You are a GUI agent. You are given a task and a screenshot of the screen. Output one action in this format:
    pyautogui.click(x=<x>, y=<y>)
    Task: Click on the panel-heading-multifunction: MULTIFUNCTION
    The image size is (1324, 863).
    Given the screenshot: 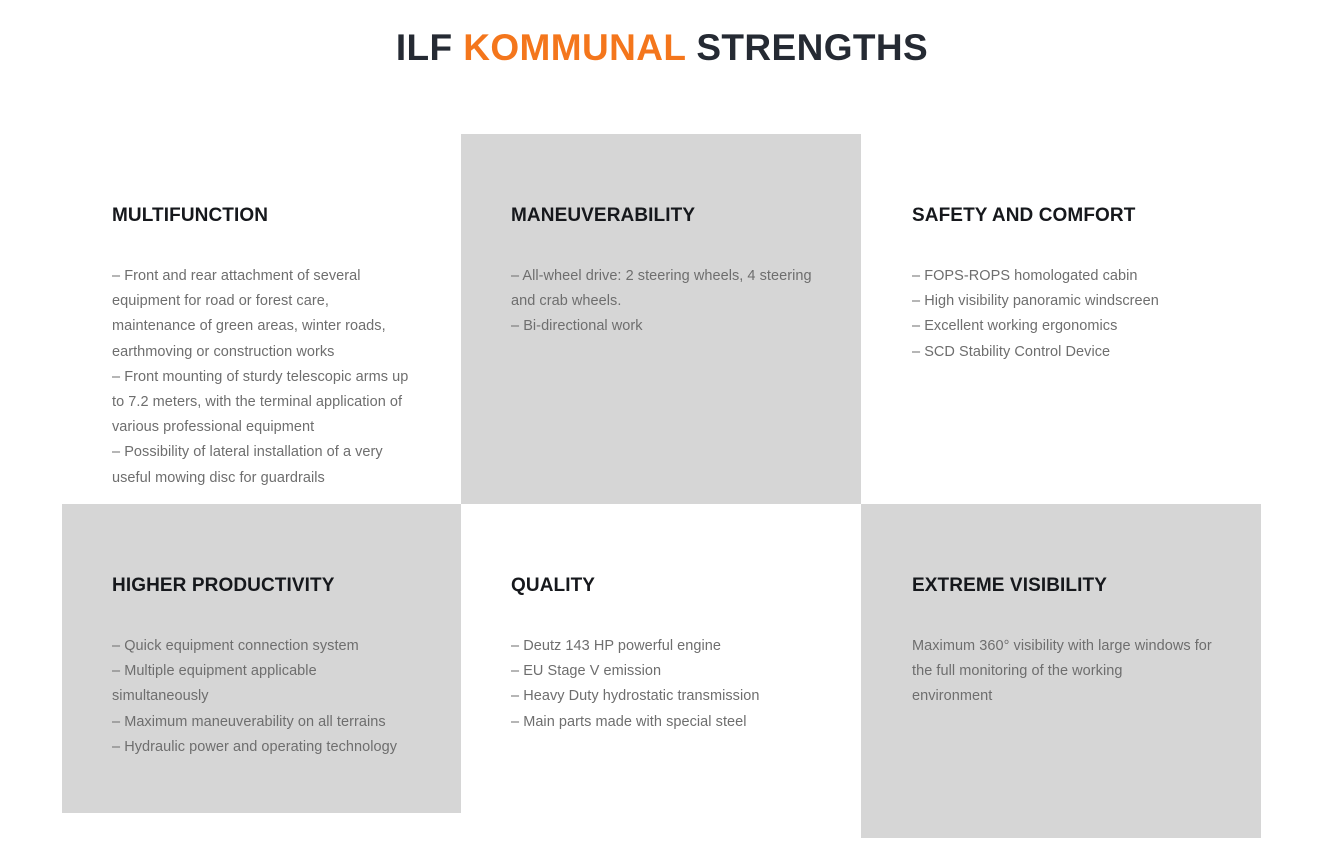 What is the action you would take?
    pyautogui.click(x=190, y=215)
    